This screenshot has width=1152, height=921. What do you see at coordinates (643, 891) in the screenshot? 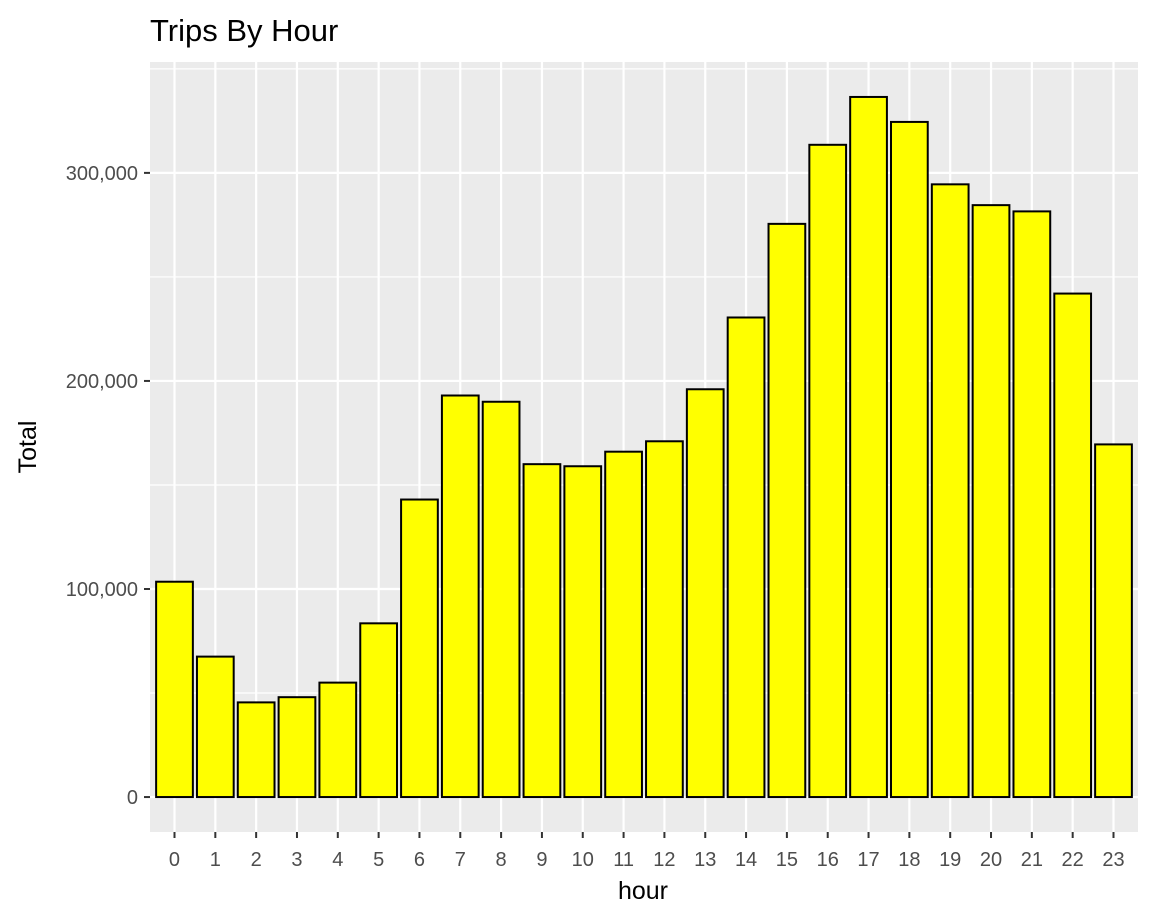
I see `x-axis-title: hour` at bounding box center [643, 891].